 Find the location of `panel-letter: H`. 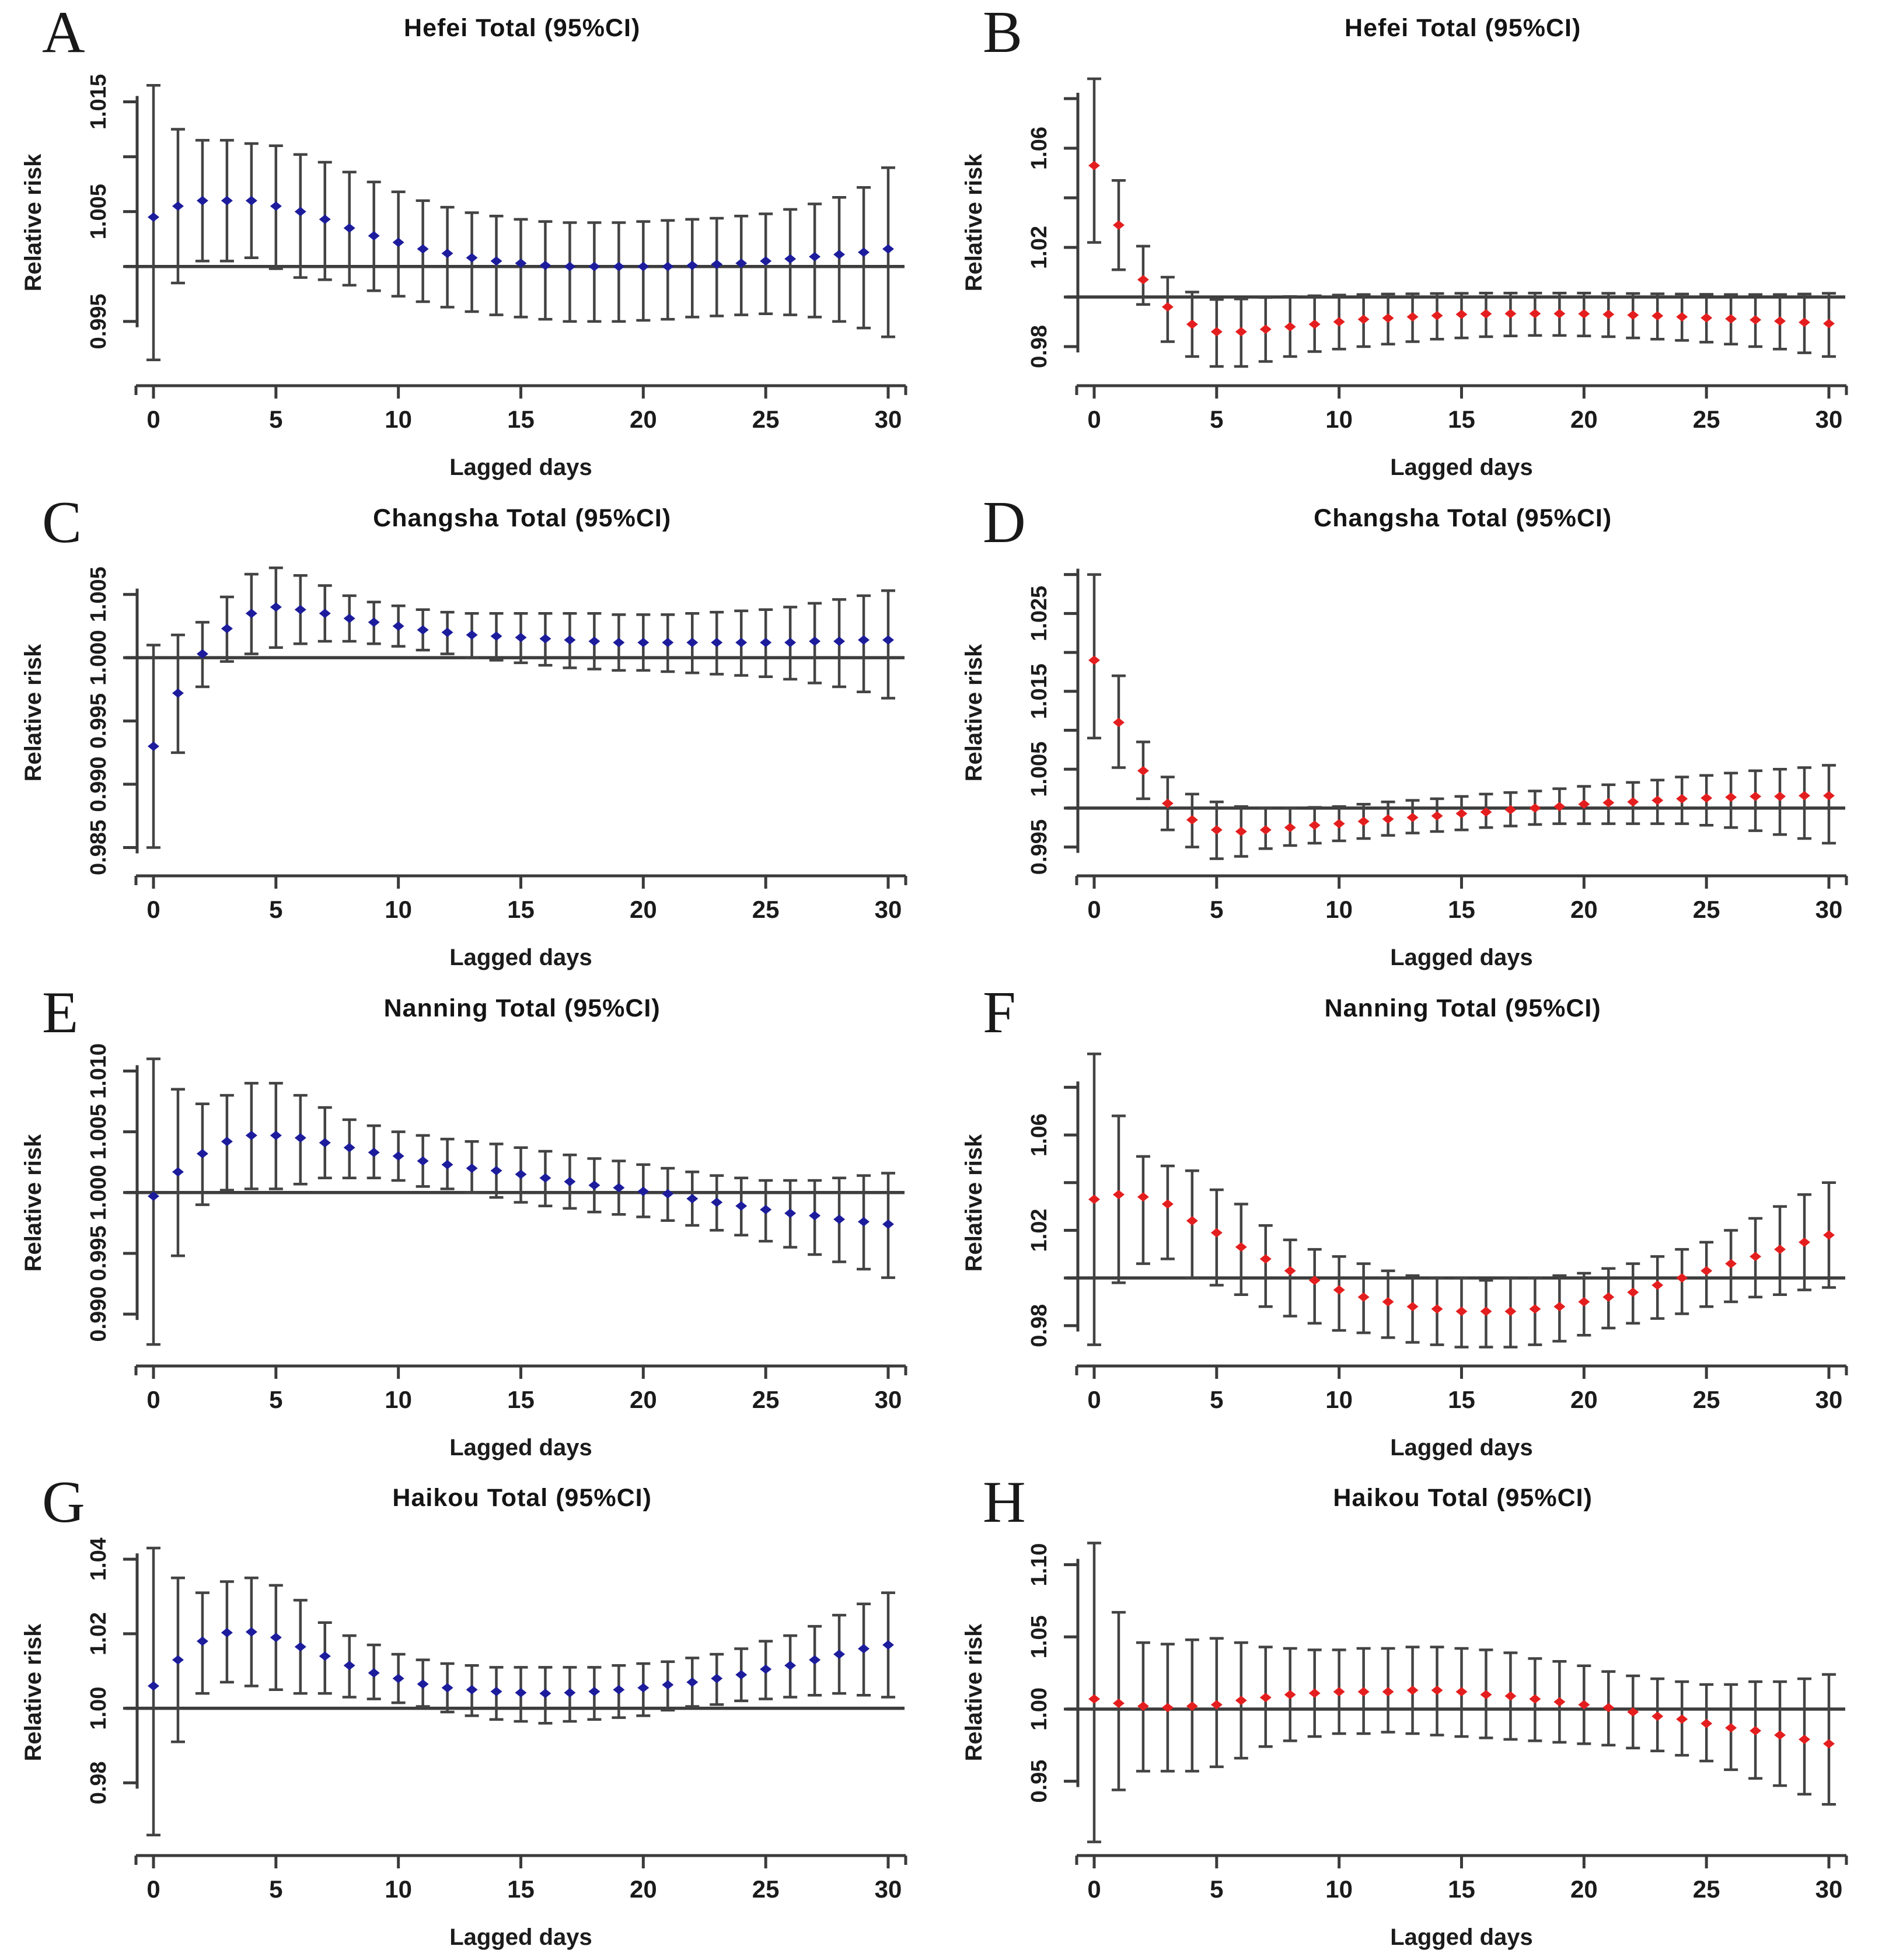

panel-letter: H is located at coordinates (1004, 1502).